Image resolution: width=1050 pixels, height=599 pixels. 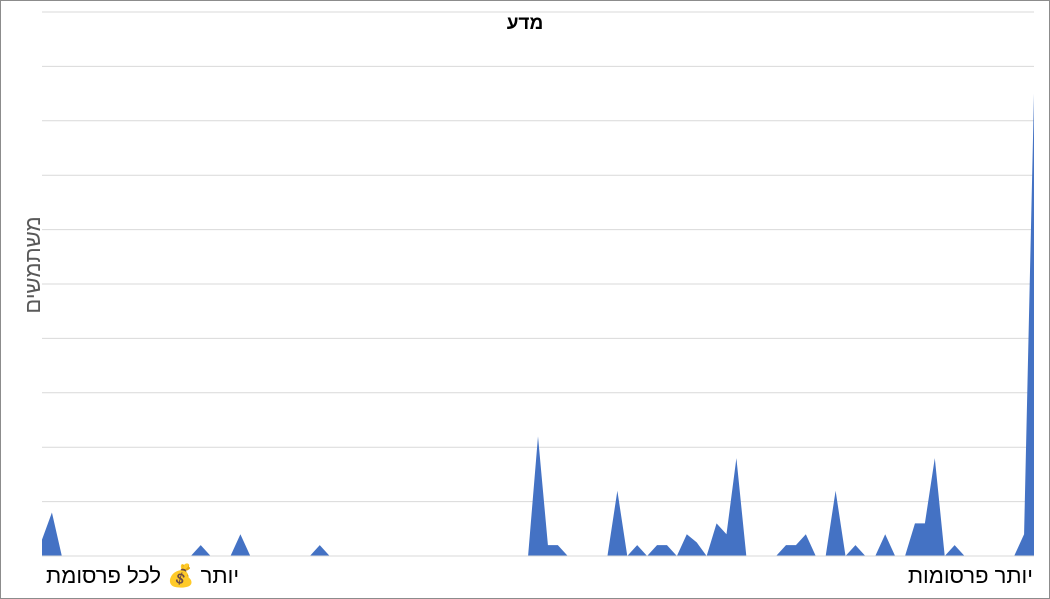 What do you see at coordinates (525, 23) in the screenshot?
I see `chart-title: מדע` at bounding box center [525, 23].